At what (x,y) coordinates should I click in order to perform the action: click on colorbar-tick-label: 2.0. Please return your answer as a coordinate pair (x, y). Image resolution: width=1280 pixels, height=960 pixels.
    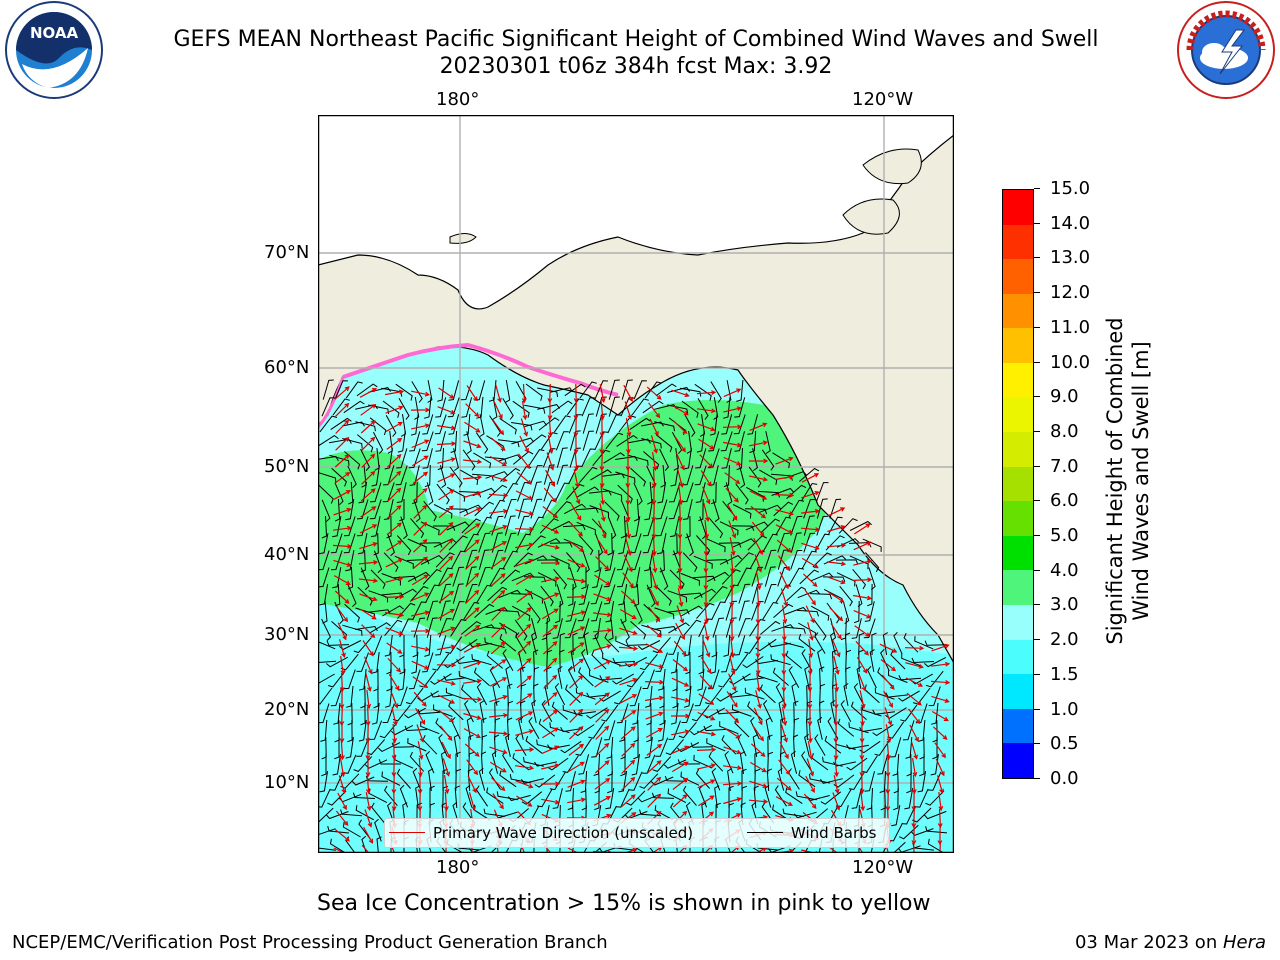
    Looking at the image, I should click on (1064, 640).